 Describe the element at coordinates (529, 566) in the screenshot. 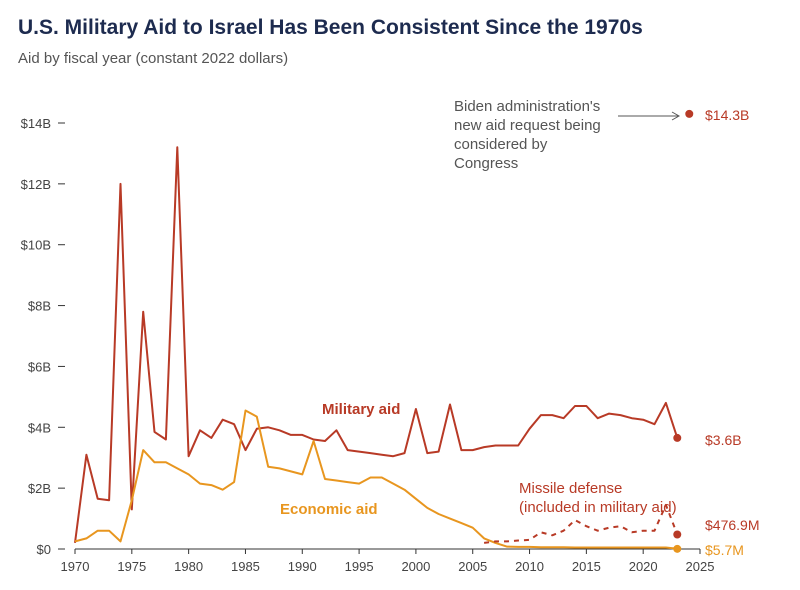

I see `x-tick-label: 2010` at that location.